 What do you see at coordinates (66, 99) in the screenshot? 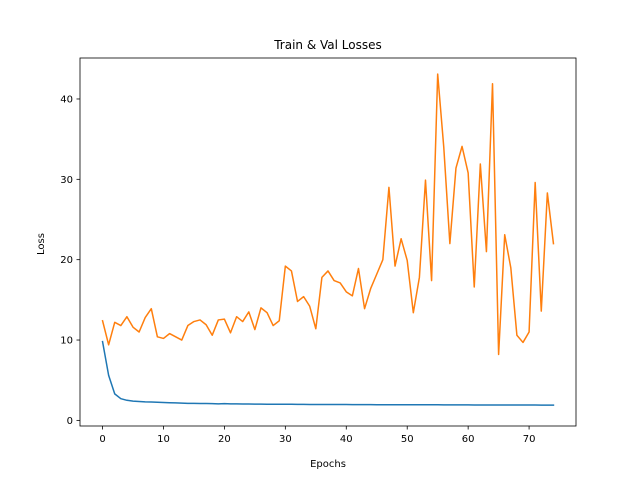
I see `y-tick-label-40: 40` at bounding box center [66, 99].